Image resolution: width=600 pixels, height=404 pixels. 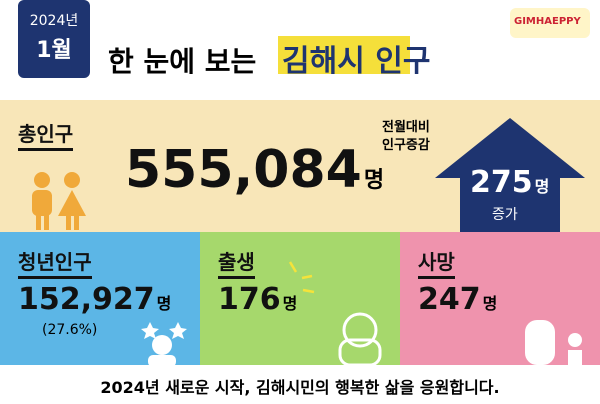 What do you see at coordinates (501, 182) in the screenshot?
I see `change-value: 275` at bounding box center [501, 182].